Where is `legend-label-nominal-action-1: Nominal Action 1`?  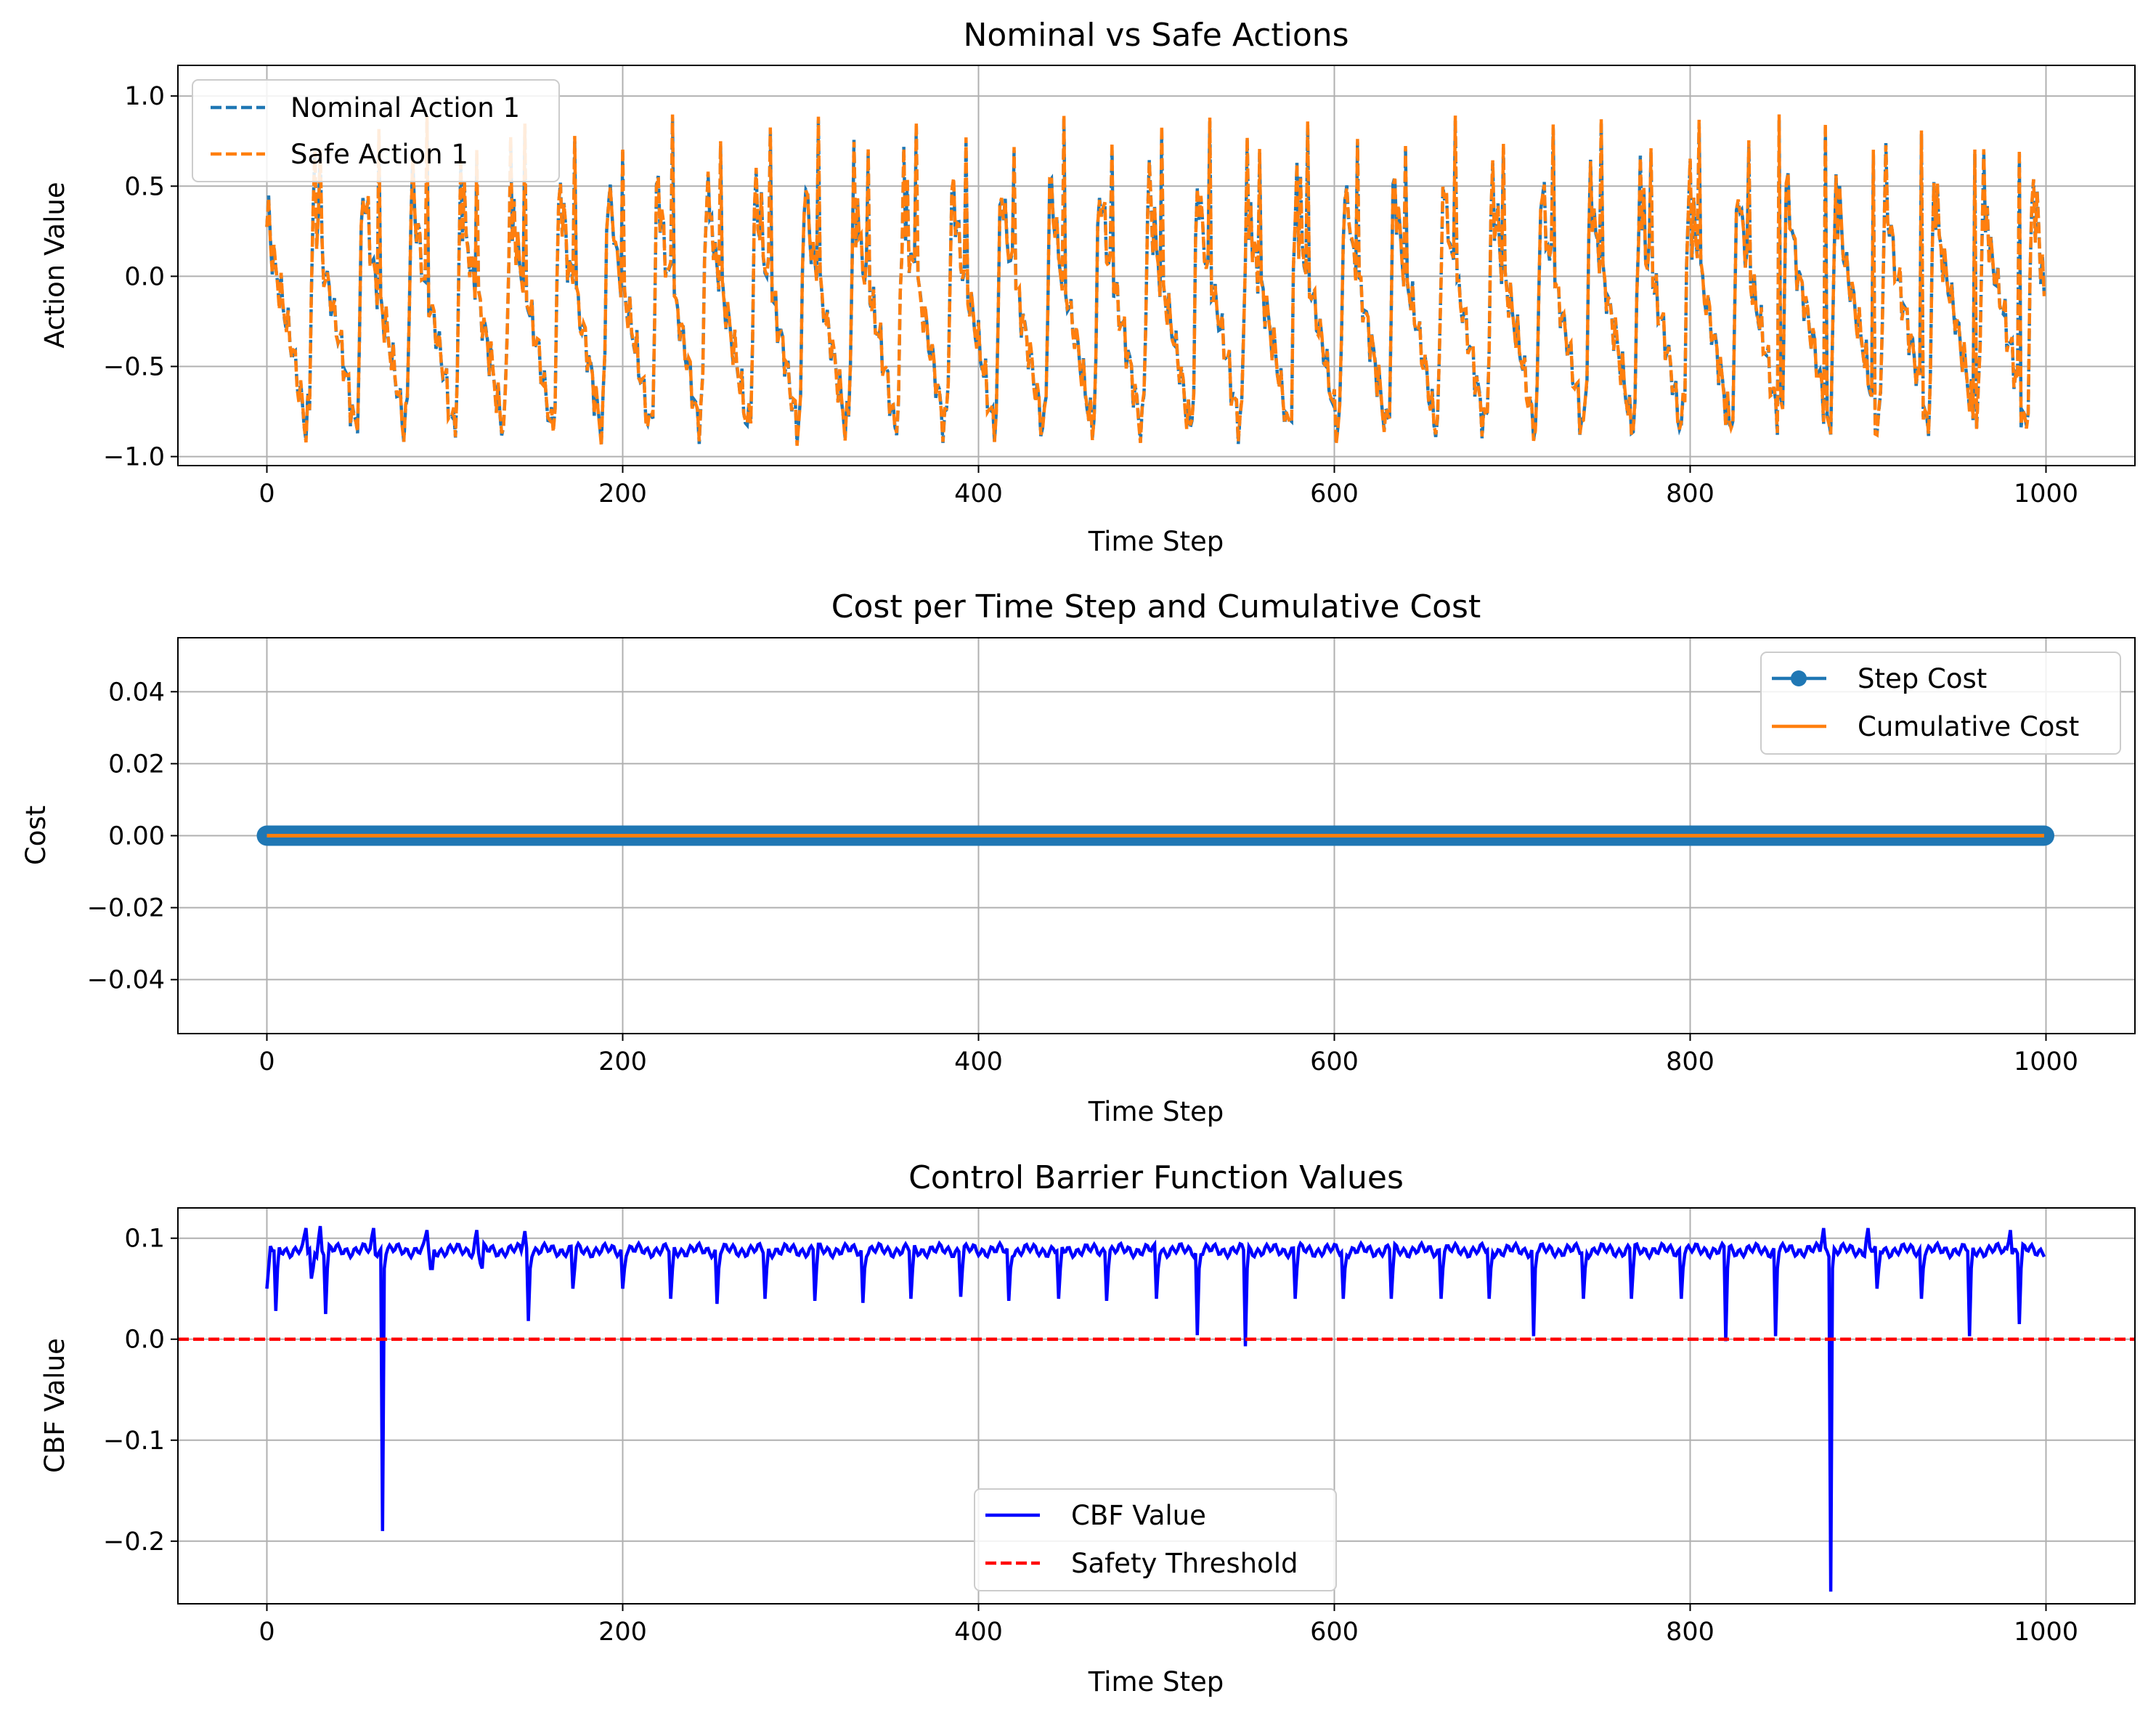 legend-label-nominal-action-1: Nominal Action 1 is located at coordinates (405, 107).